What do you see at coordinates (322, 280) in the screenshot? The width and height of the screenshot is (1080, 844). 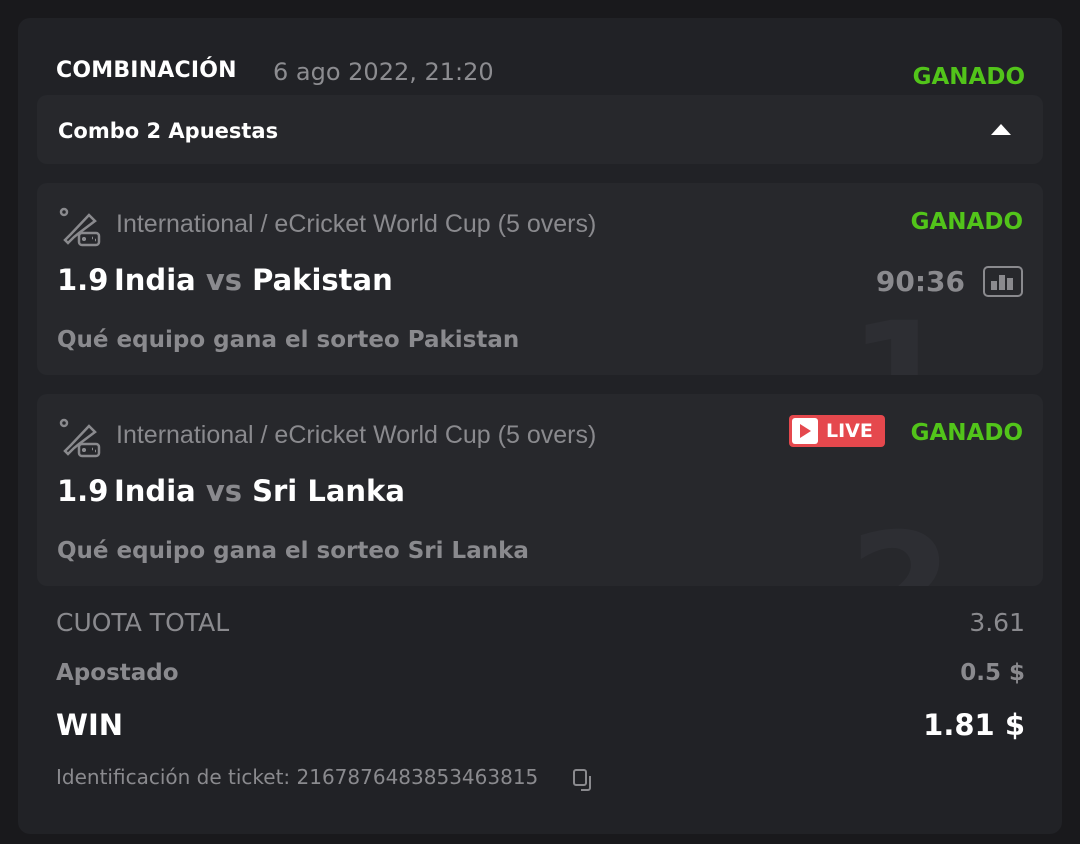 I see `away-team: Pakistan` at bounding box center [322, 280].